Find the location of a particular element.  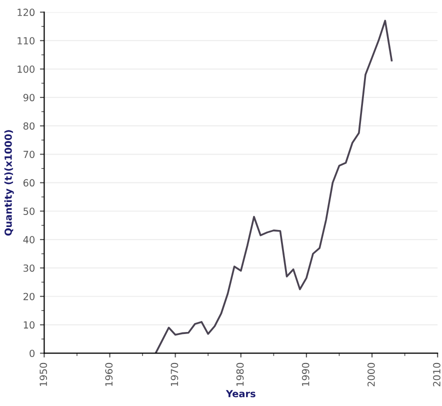

x-axis-title: Years is located at coordinates (241, 394).